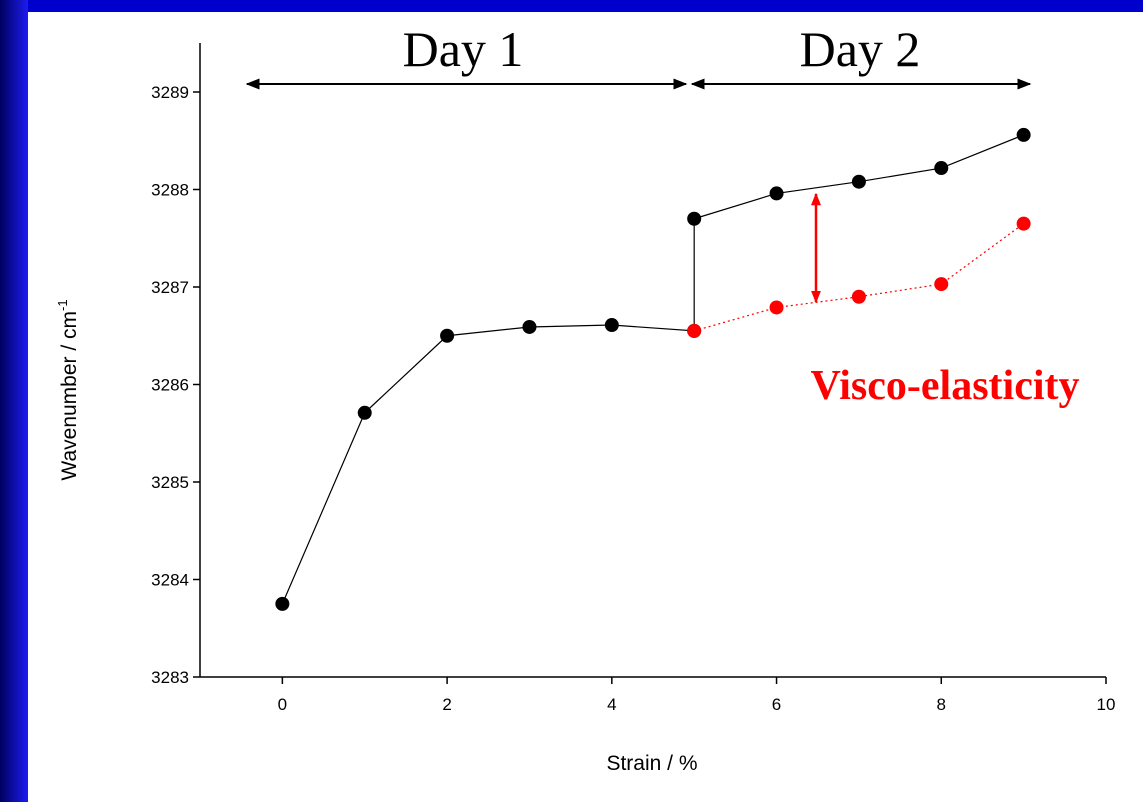 This screenshot has height=802, width=1143. I want to click on y-axis-label: Wavenumber / cm-1, so click(68, 389).